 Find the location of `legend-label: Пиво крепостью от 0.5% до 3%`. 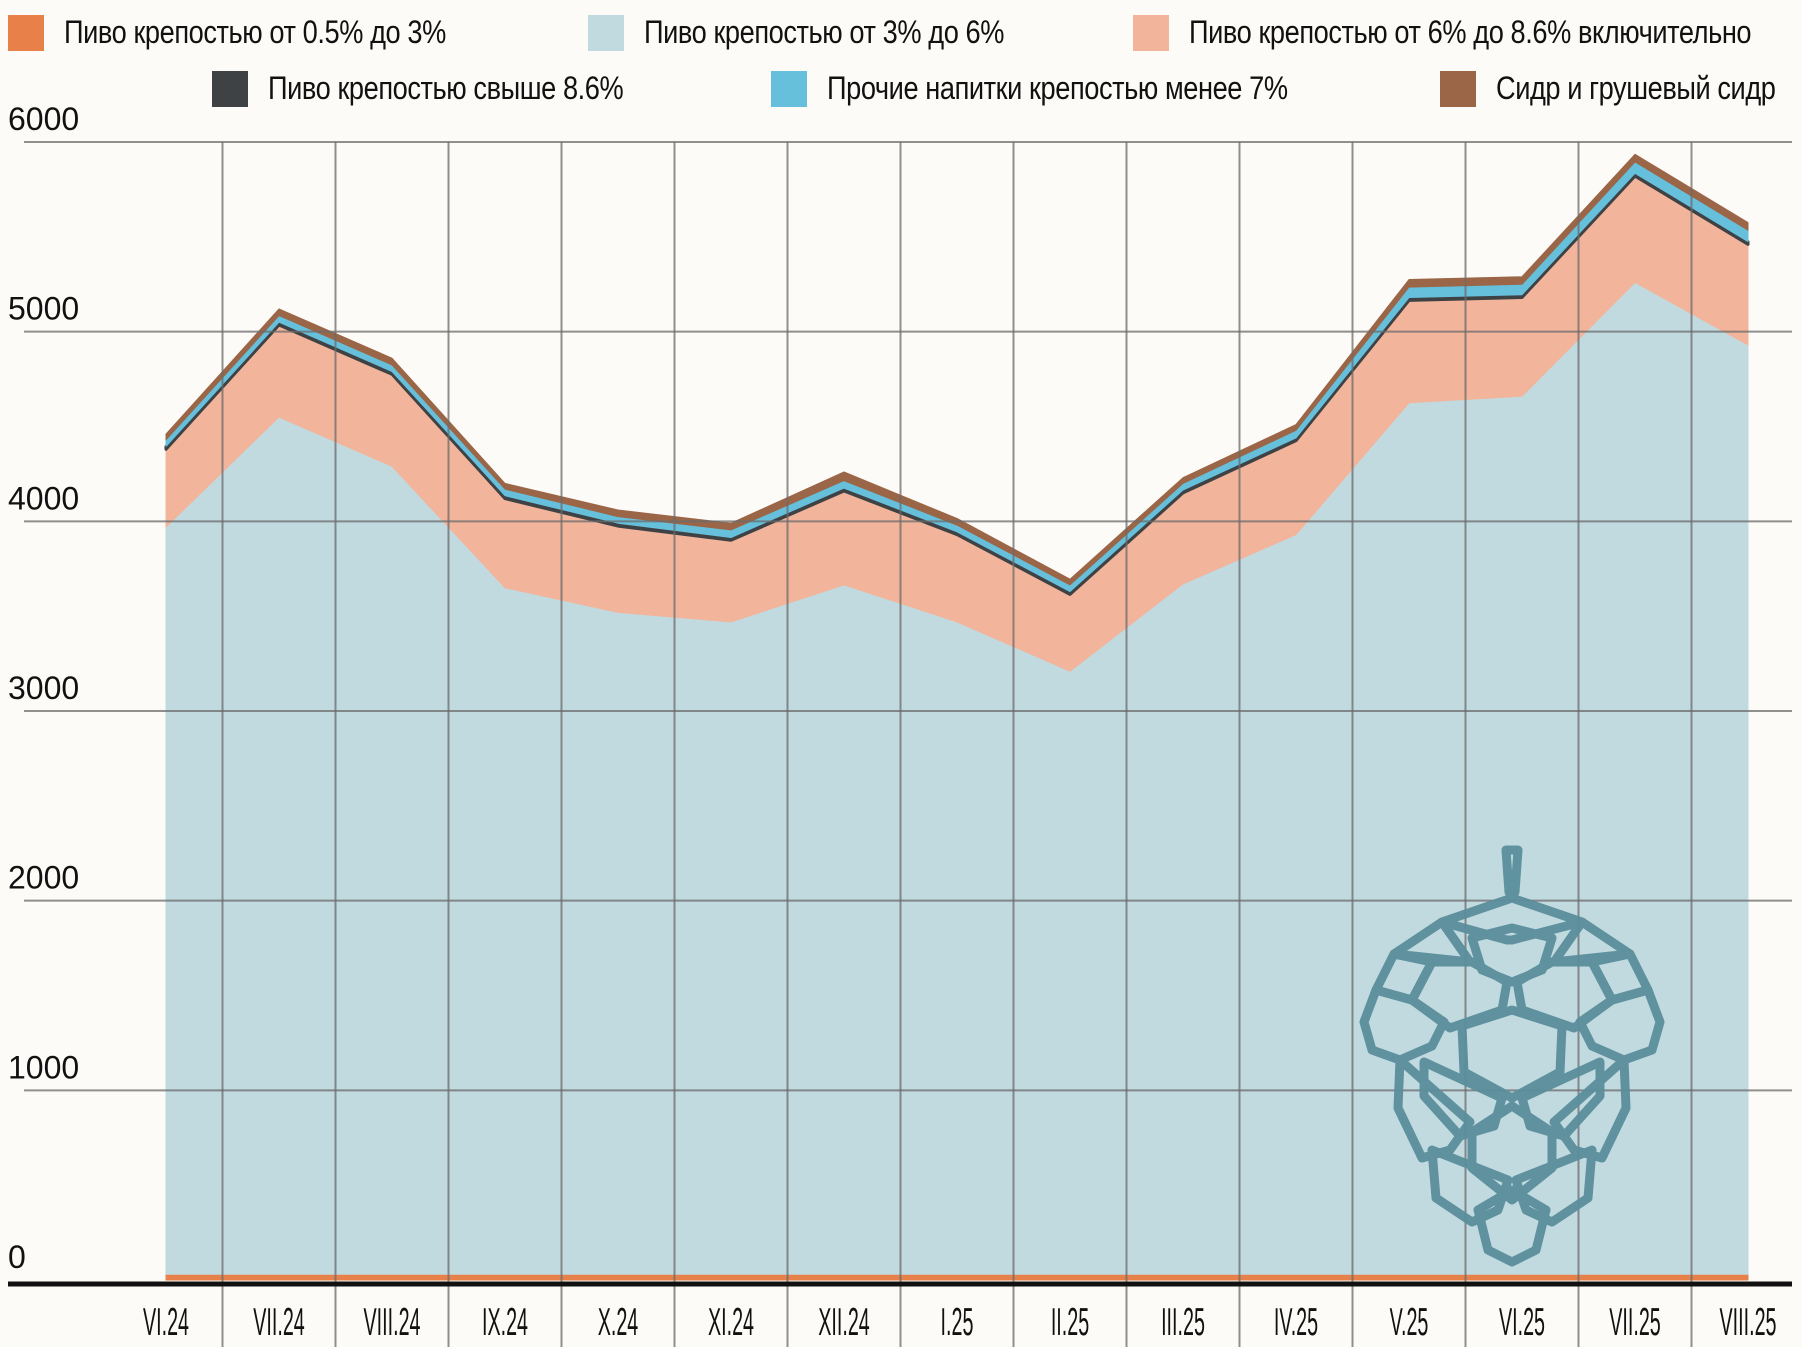

legend-label: Пиво крепостью от 0.5% до 3% is located at coordinates (255, 32).